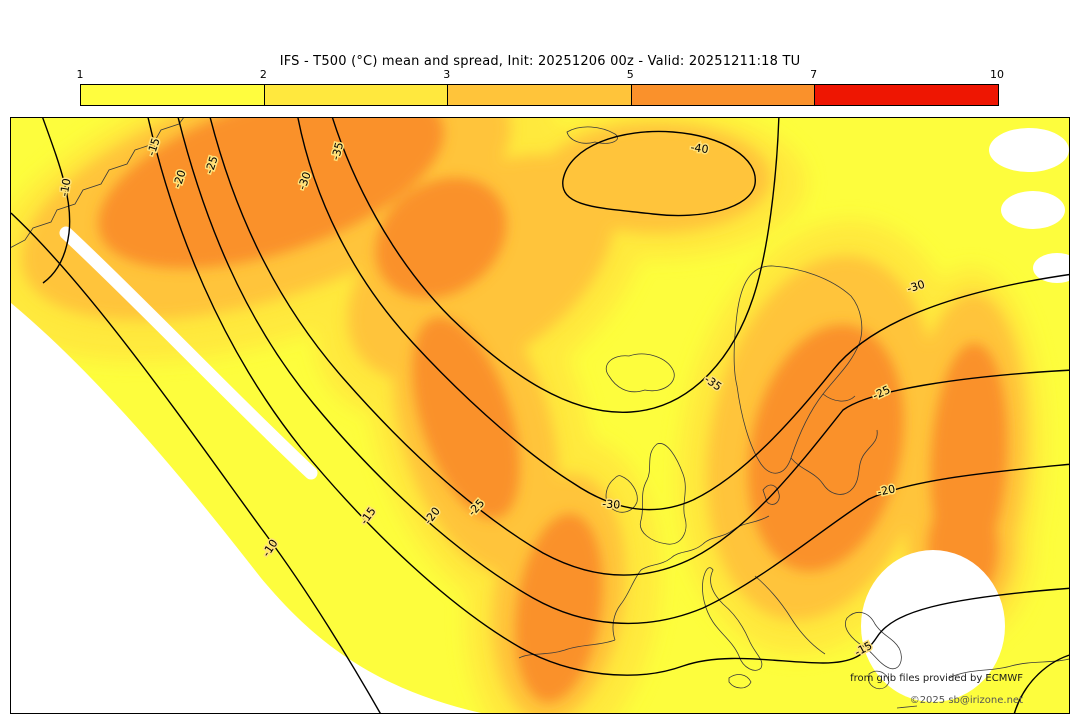 This screenshot has width=1080, height=718. What do you see at coordinates (611, 504) in the screenshot?
I see `contour-label: -30` at bounding box center [611, 504].